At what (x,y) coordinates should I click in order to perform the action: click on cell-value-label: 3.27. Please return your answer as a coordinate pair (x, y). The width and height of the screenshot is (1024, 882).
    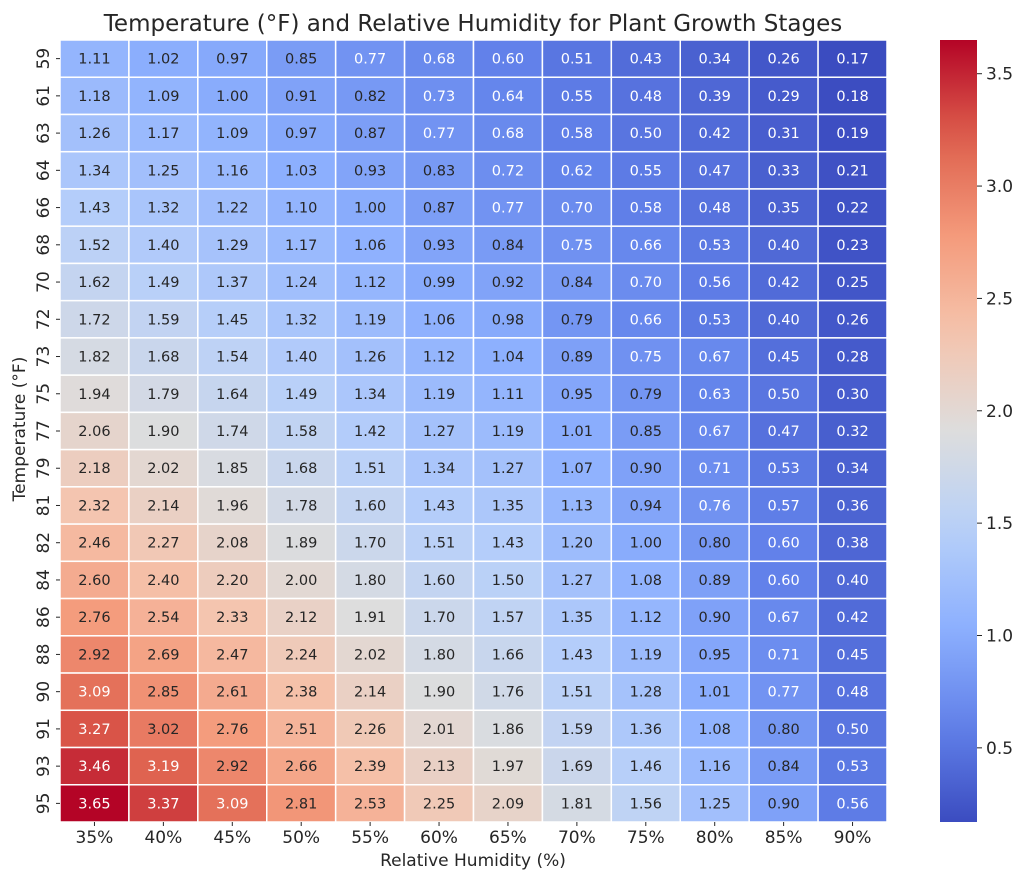
    Looking at the image, I should click on (94, 730).